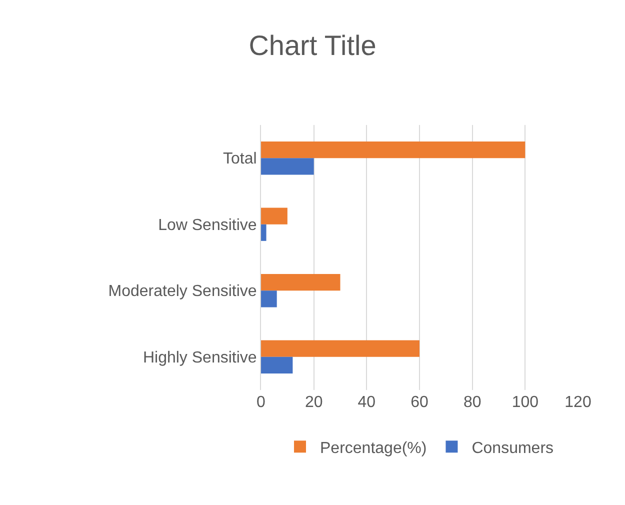 The width and height of the screenshot is (625, 505). I want to click on x-tick-label: 60, so click(419, 402).